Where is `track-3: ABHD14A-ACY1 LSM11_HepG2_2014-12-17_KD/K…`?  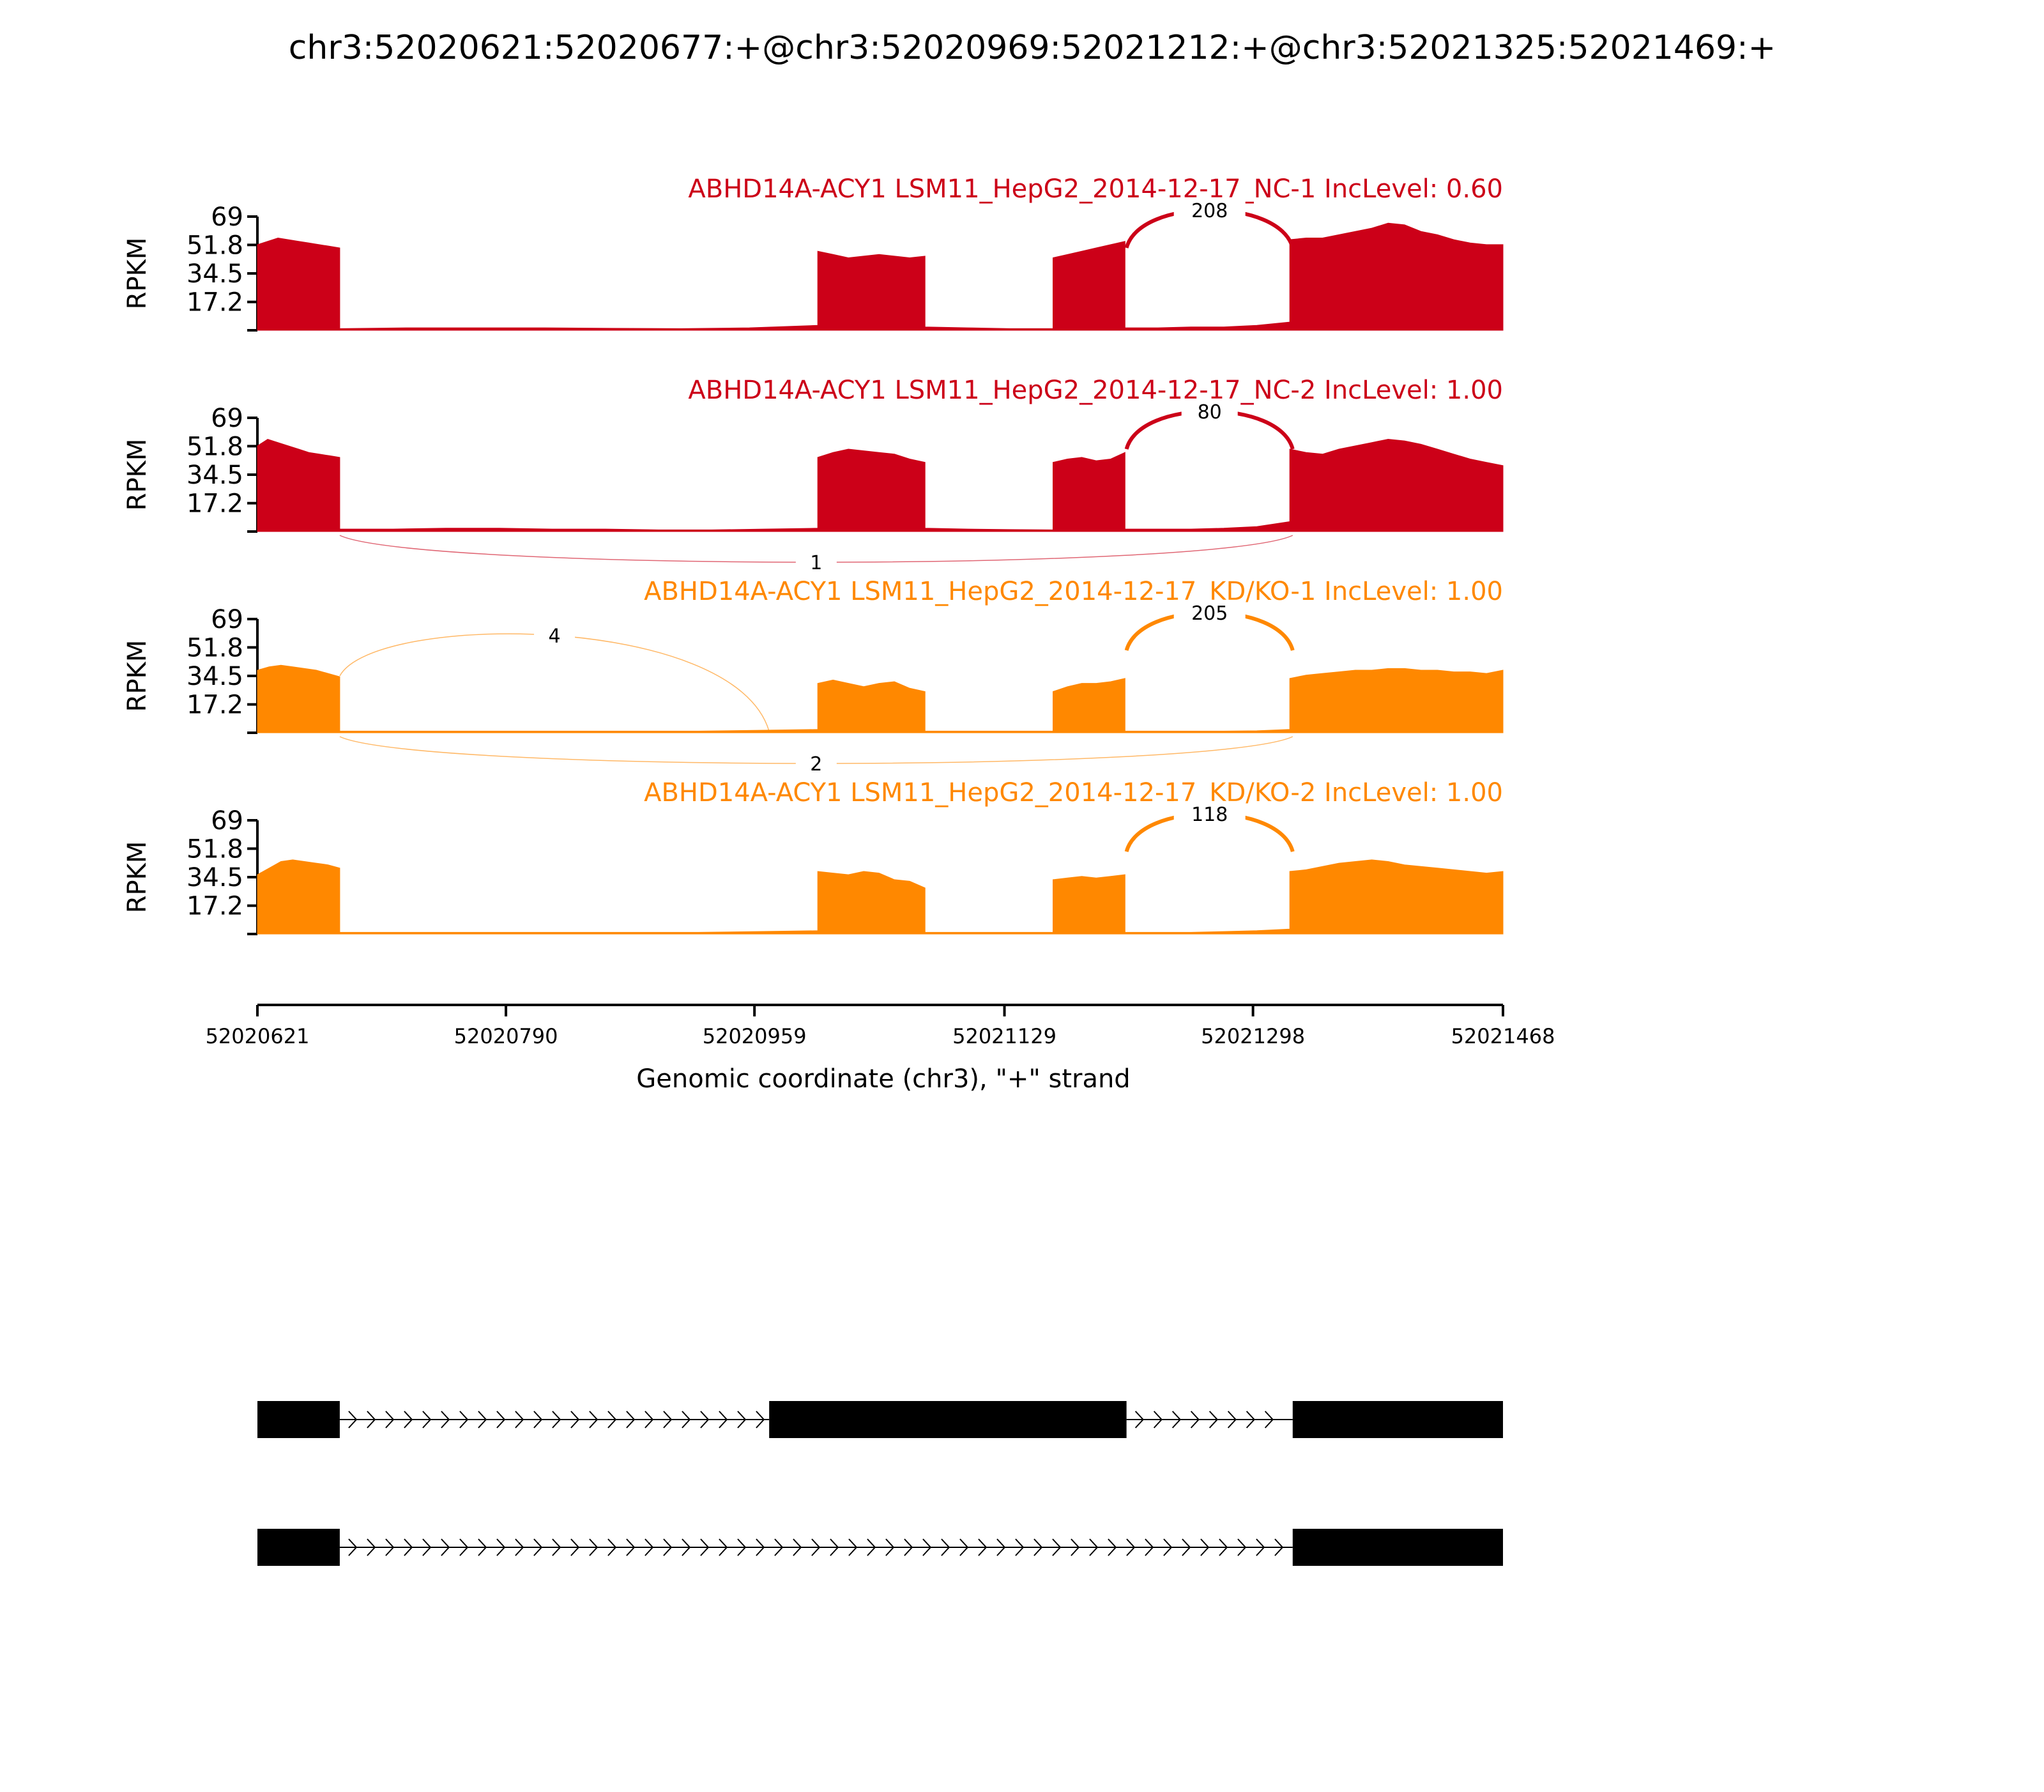 track-3: ABHD14A-ACY1 LSM11_HepG2_2014-12-17_KD/K… is located at coordinates (813, 677).